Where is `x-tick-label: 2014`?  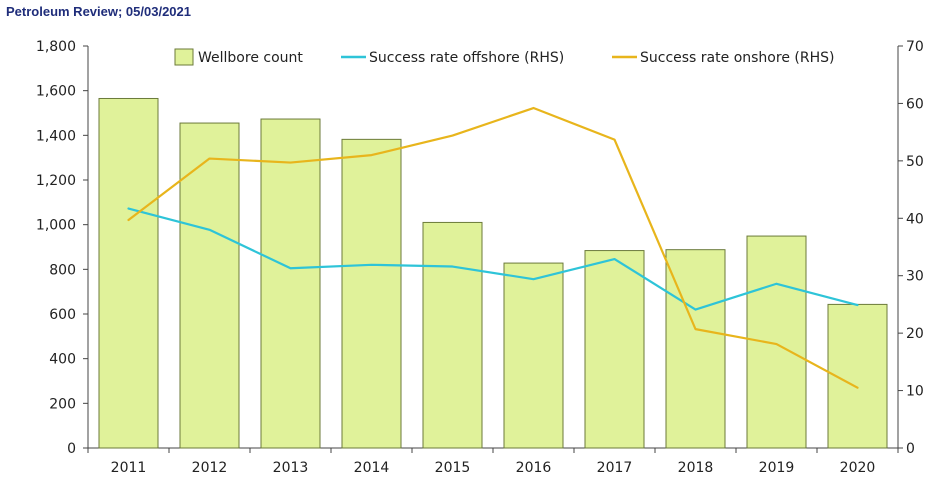 x-tick-label: 2014 is located at coordinates (372, 468).